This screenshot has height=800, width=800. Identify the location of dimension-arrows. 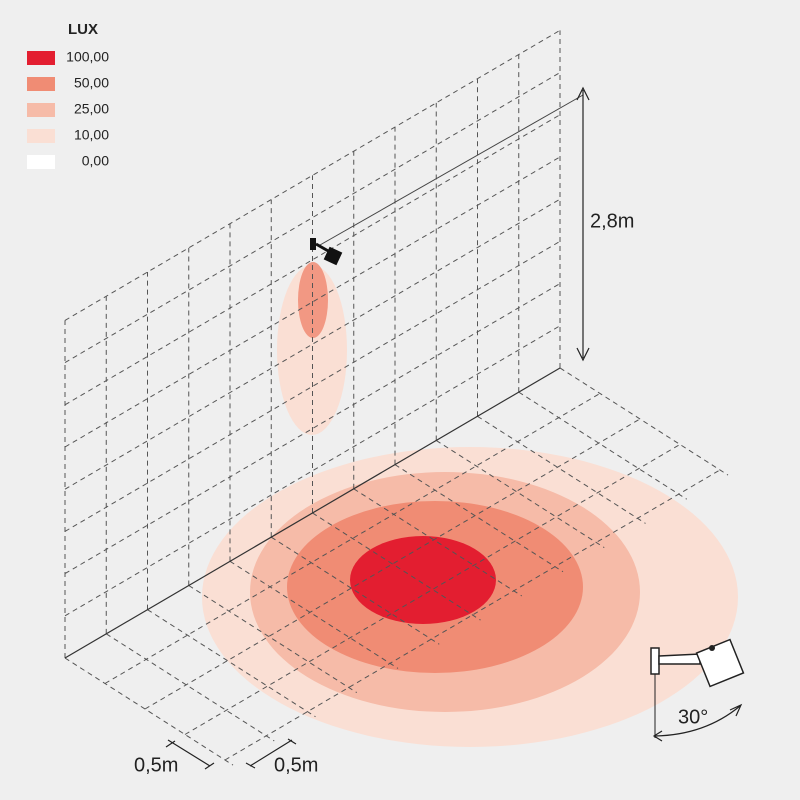
(583, 224).